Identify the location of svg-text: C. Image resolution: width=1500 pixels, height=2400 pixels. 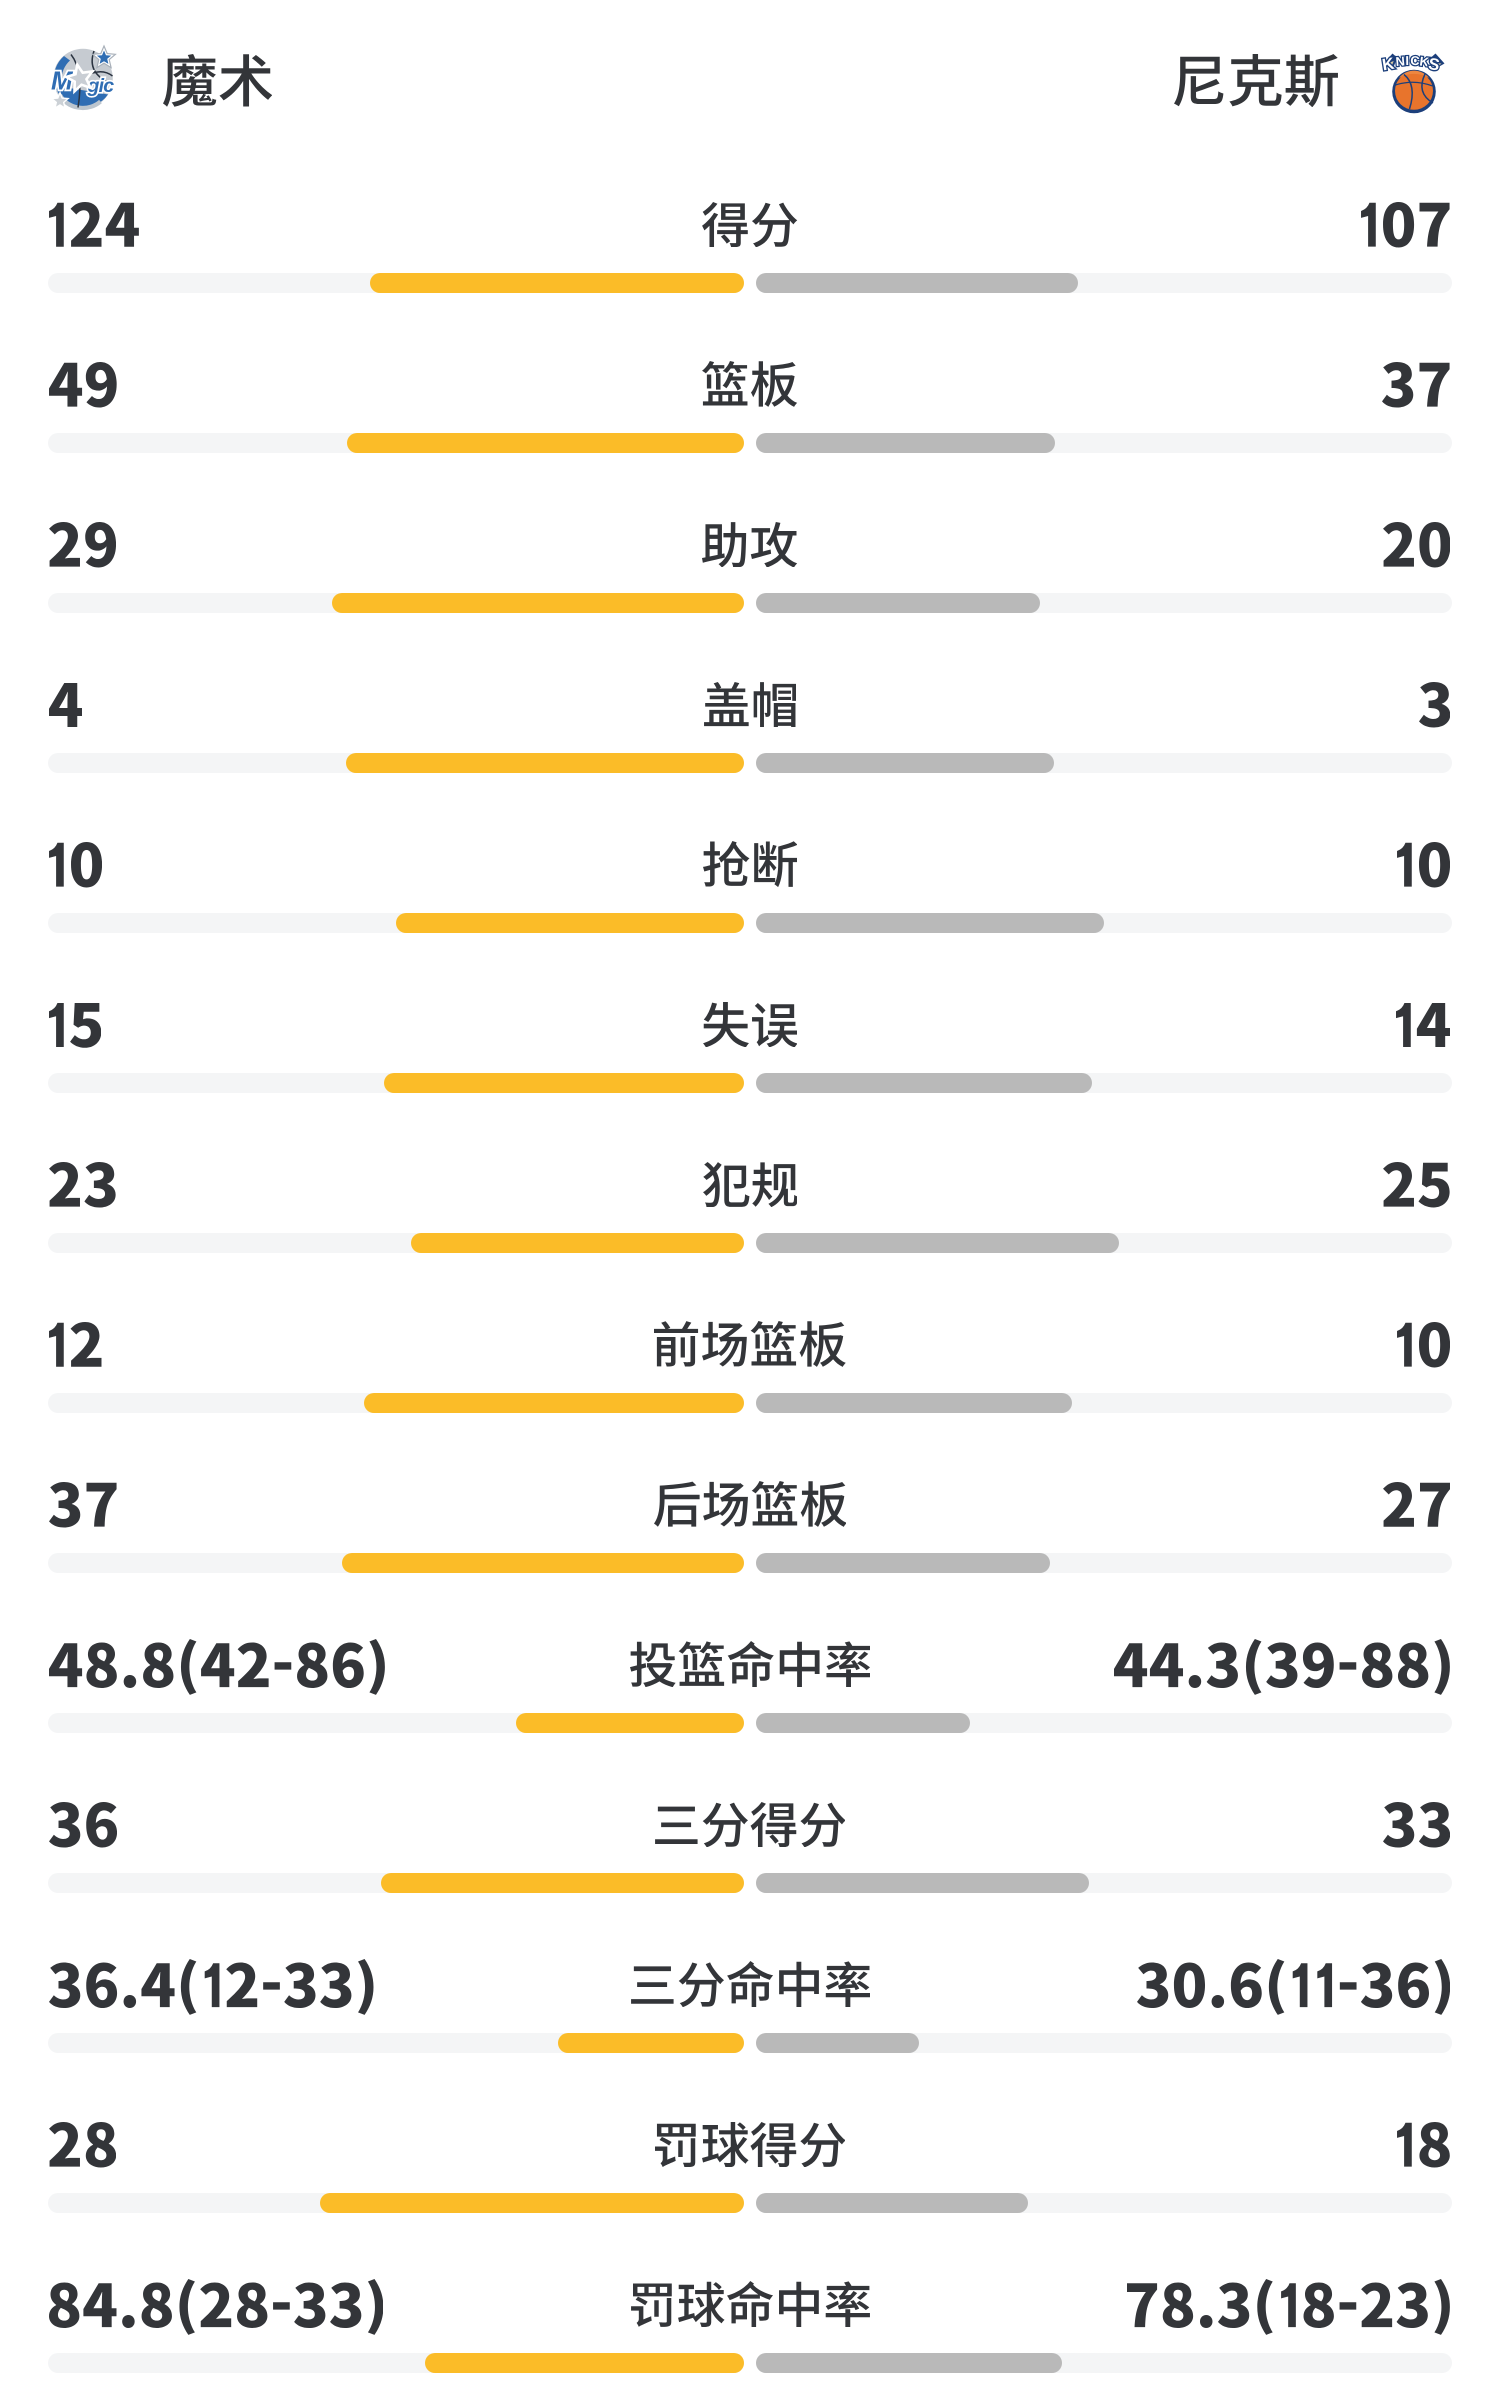
(1415, 60).